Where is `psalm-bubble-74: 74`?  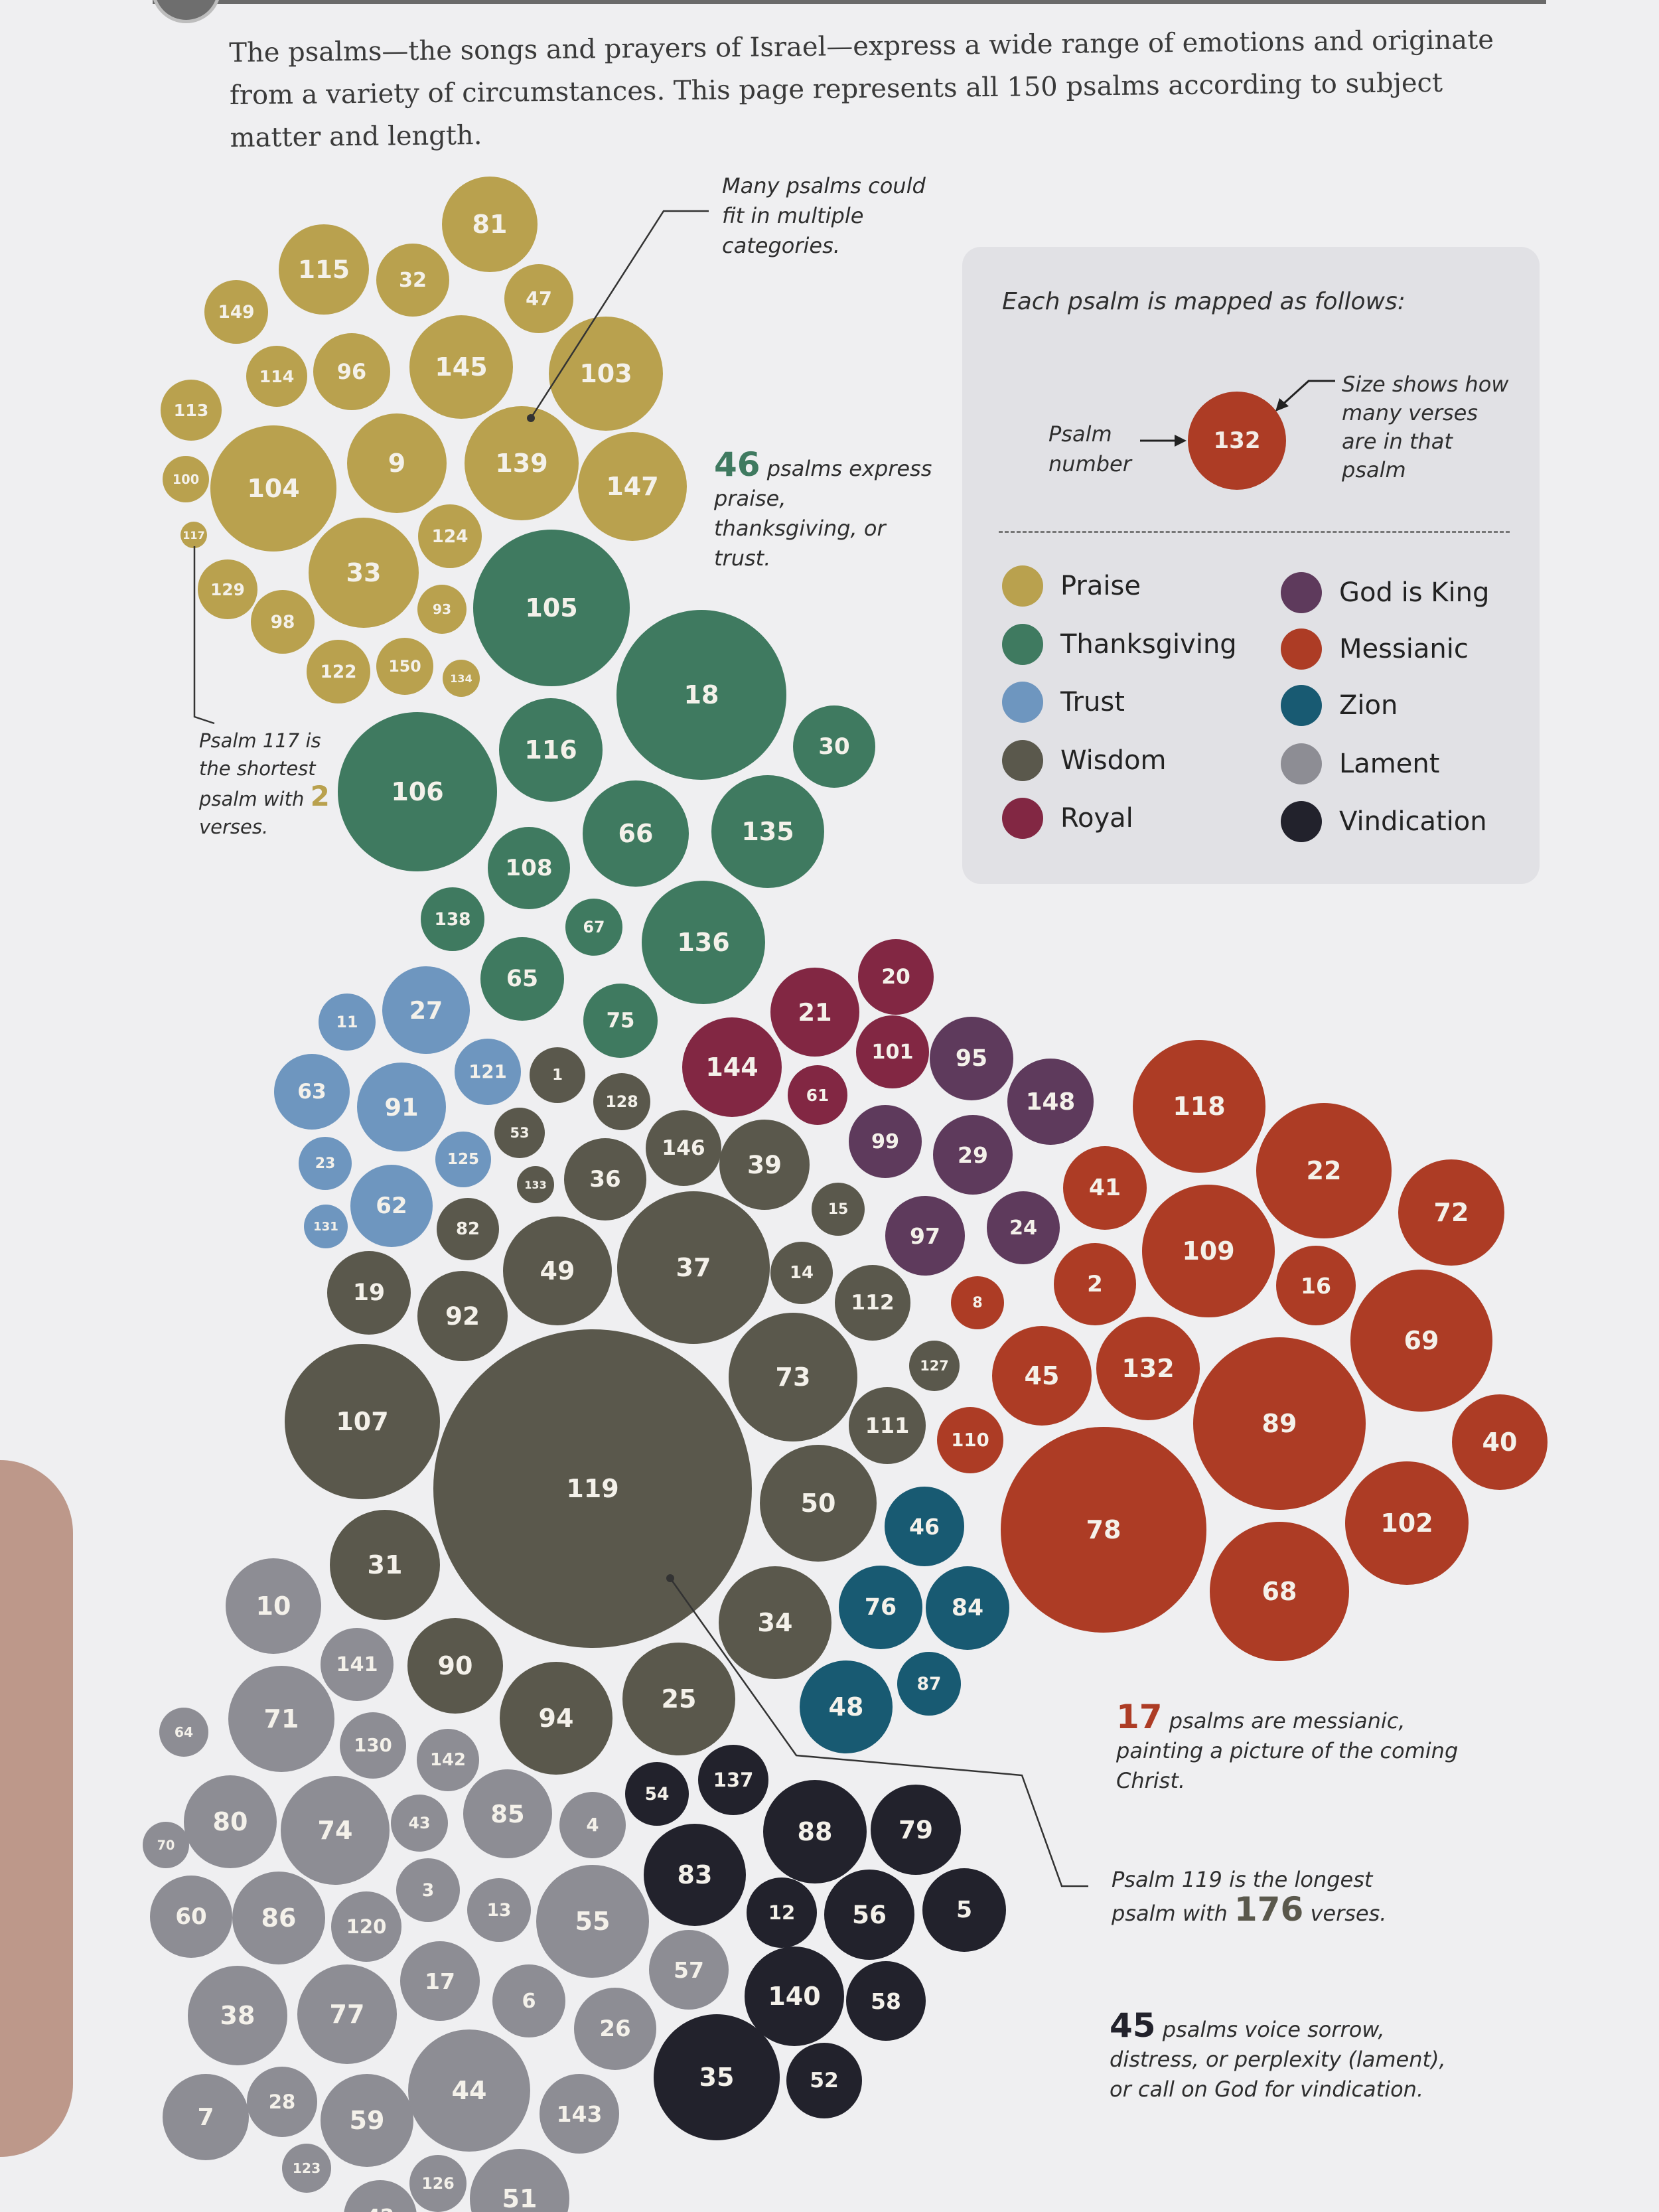
psalm-bubble-74: 74 is located at coordinates (335, 1831).